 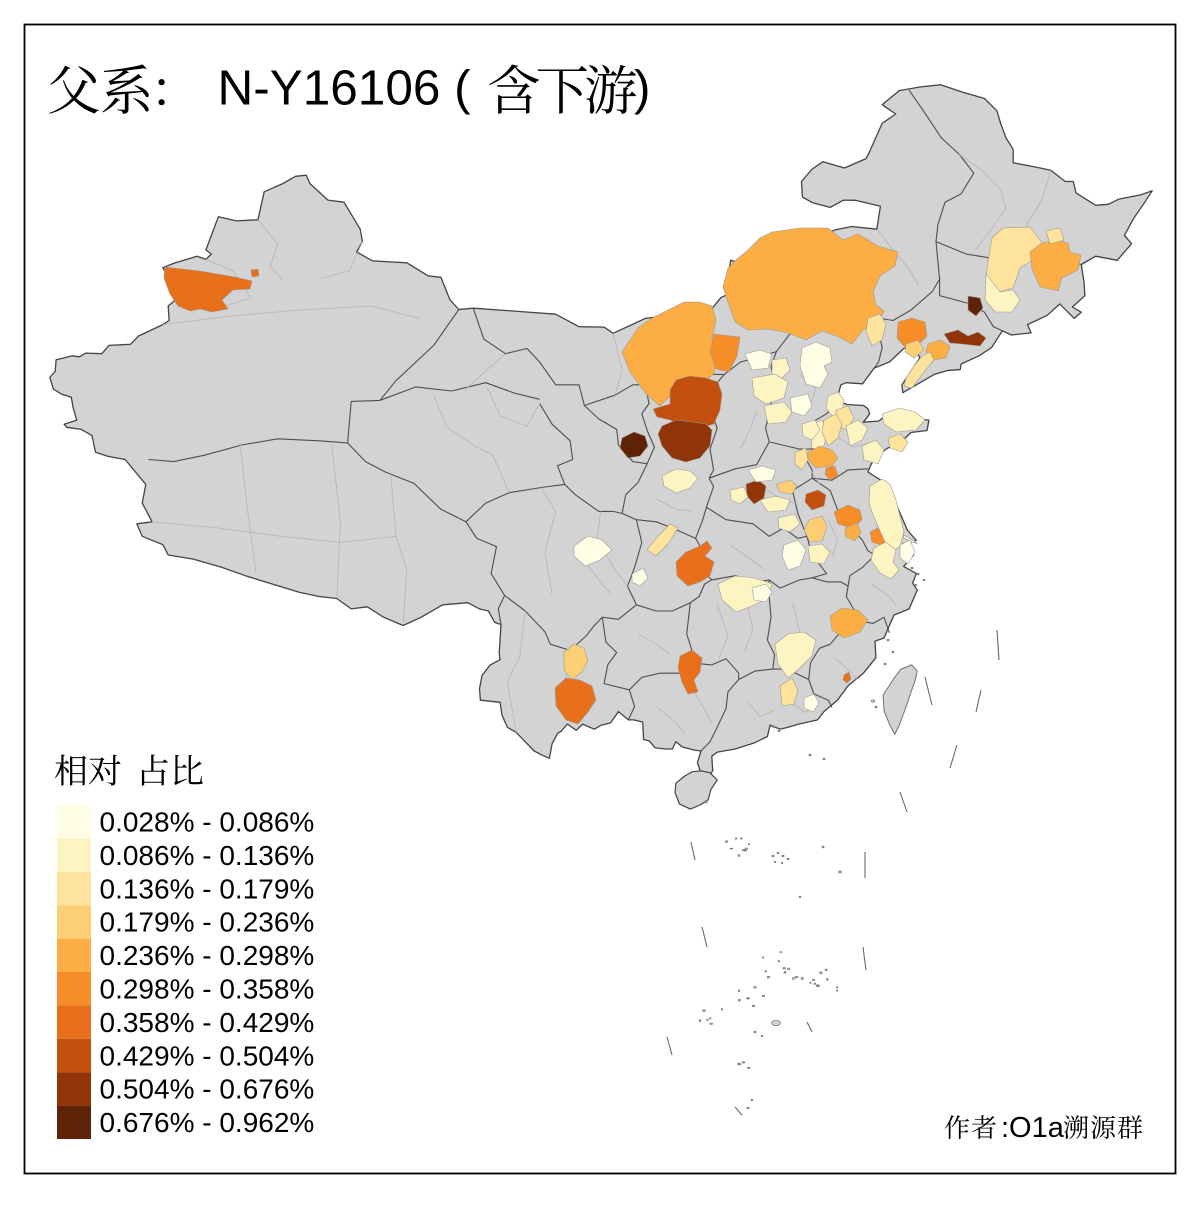 I want to click on svg-text: 0.179% - 0.236%, so click(x=207, y=922).